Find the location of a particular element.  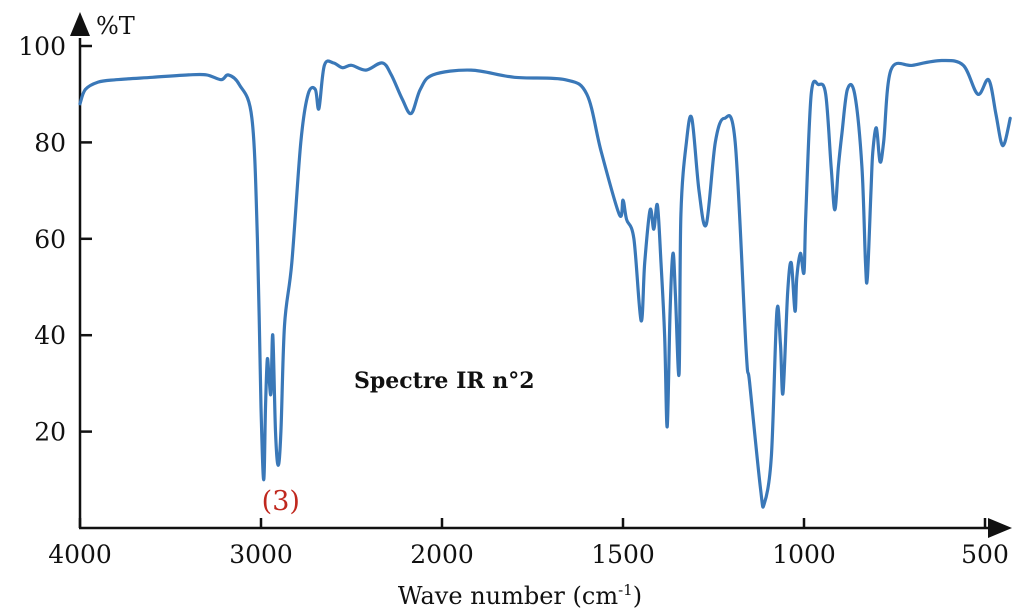

x-tick-label: 4000 is located at coordinates (80, 554).